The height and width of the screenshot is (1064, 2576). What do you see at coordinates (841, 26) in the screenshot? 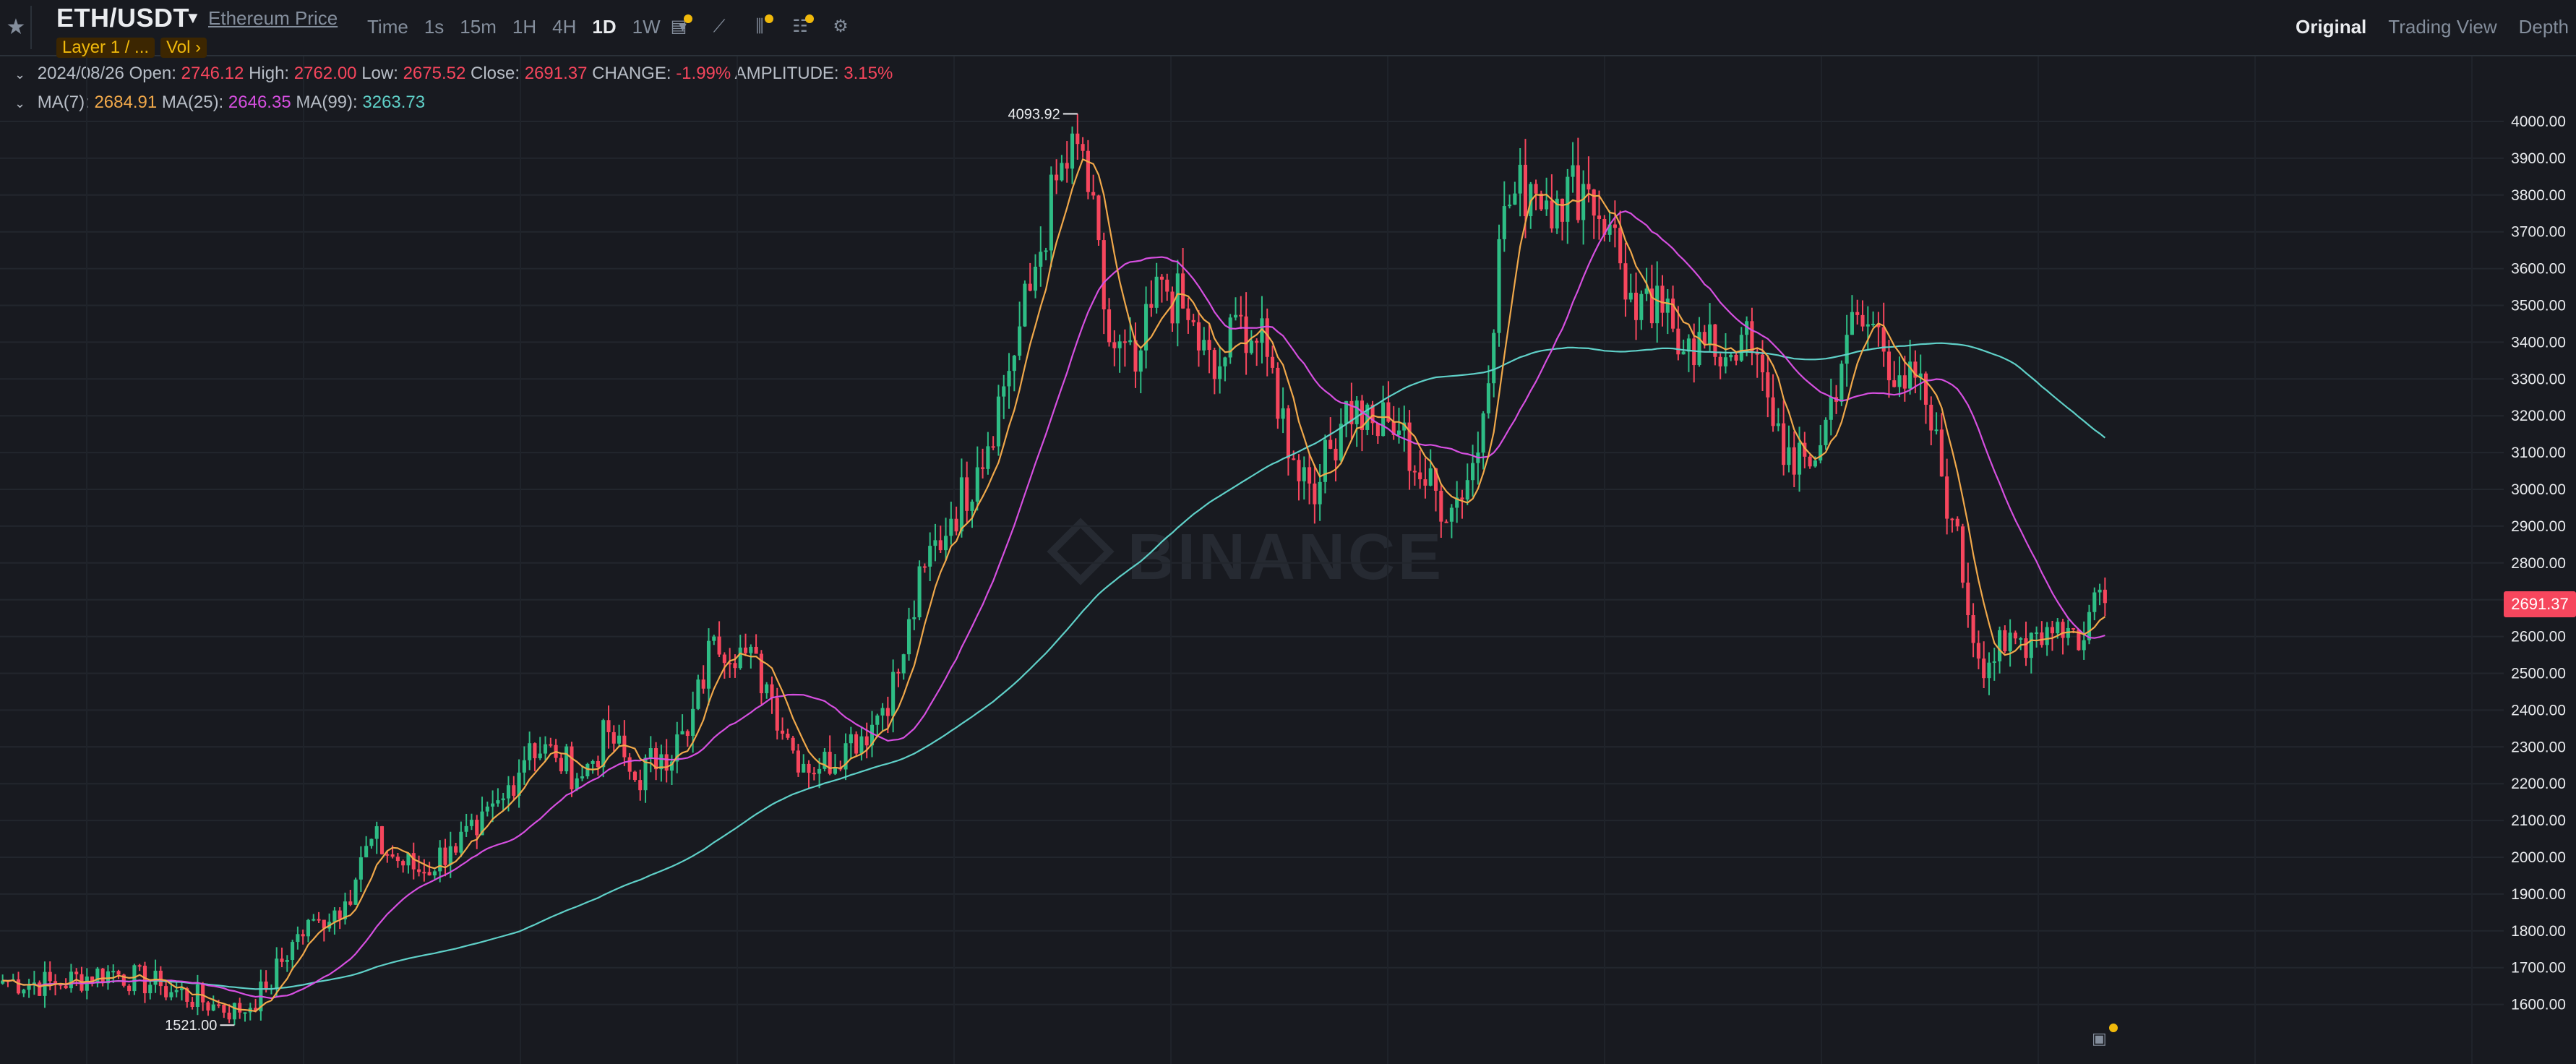
I see `gear-icon: ⚙` at bounding box center [841, 26].